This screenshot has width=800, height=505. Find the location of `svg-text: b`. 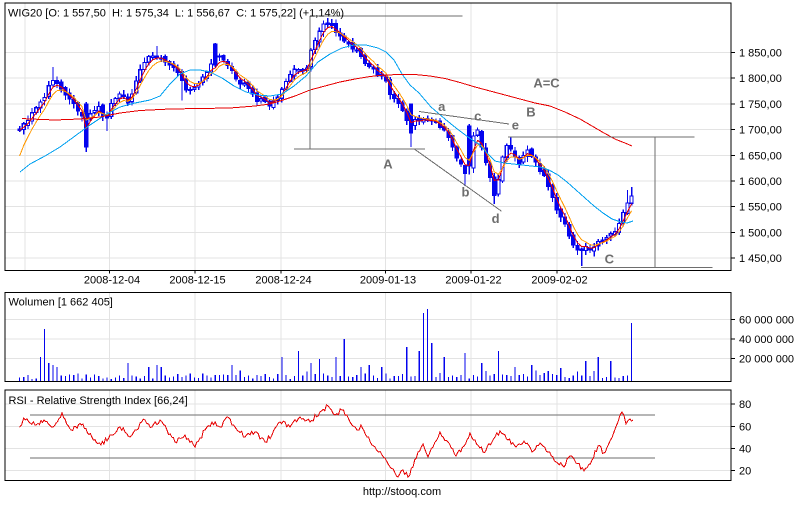

svg-text: b is located at coordinates (466, 191).